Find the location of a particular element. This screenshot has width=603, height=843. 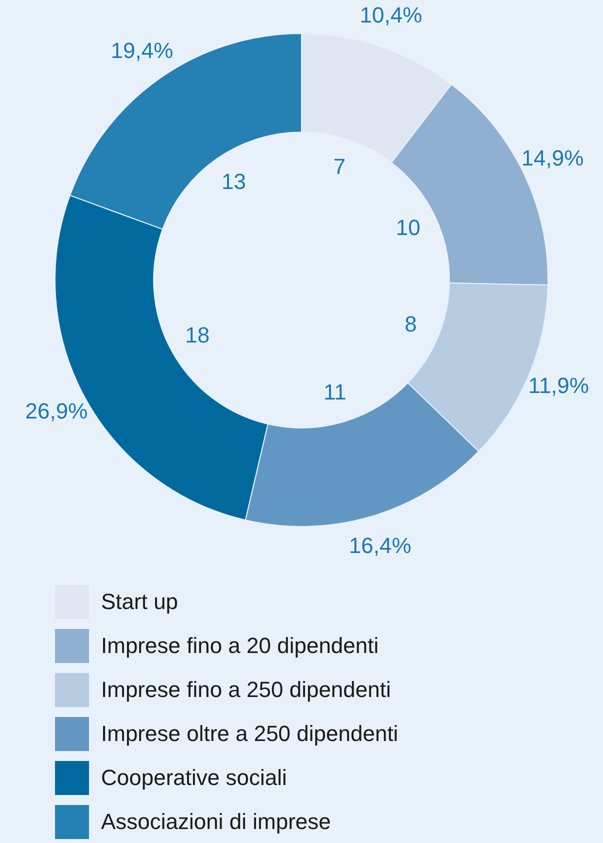

legend-label: Associazioni di imprese is located at coordinates (216, 822).